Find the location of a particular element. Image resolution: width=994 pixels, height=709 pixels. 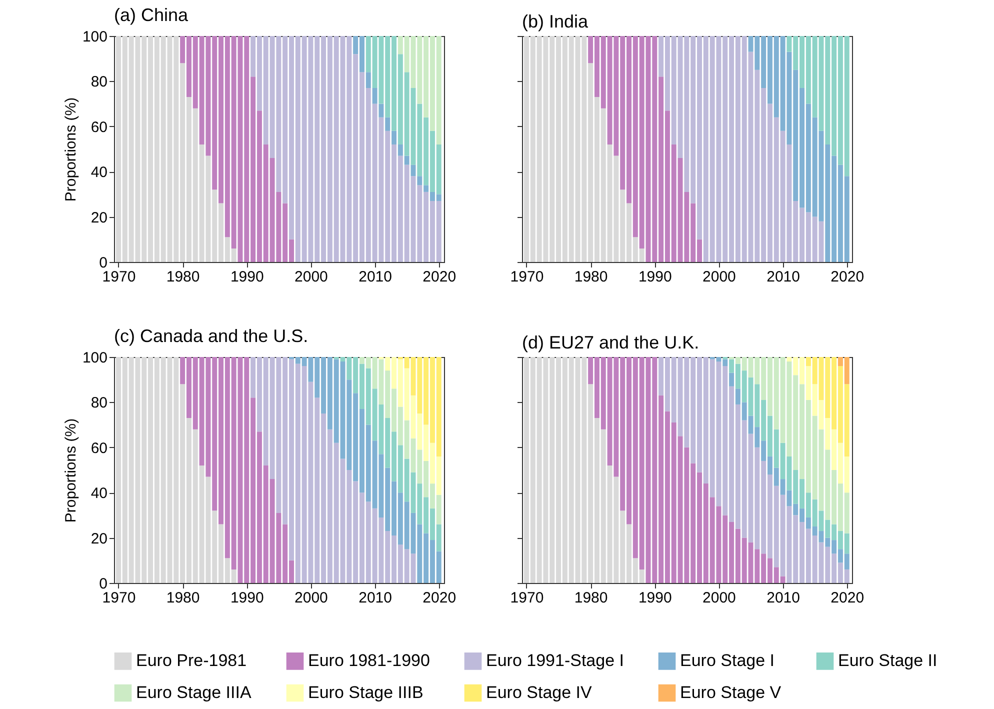

legend-label: Euro Stage IIIB is located at coordinates (366, 692).